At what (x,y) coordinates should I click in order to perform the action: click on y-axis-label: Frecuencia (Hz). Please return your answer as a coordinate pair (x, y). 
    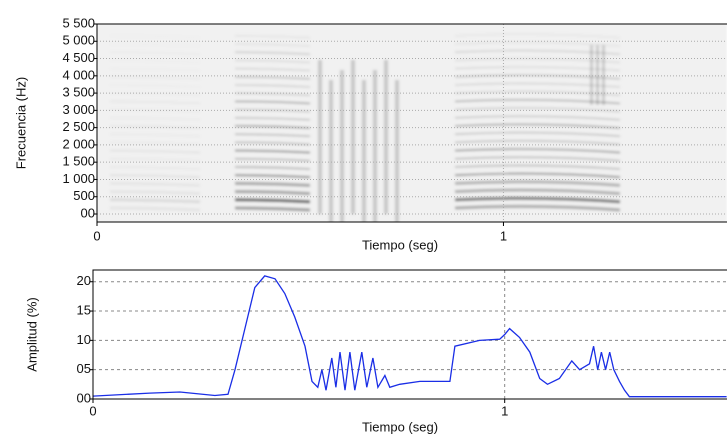
    Looking at the image, I should click on (20, 123).